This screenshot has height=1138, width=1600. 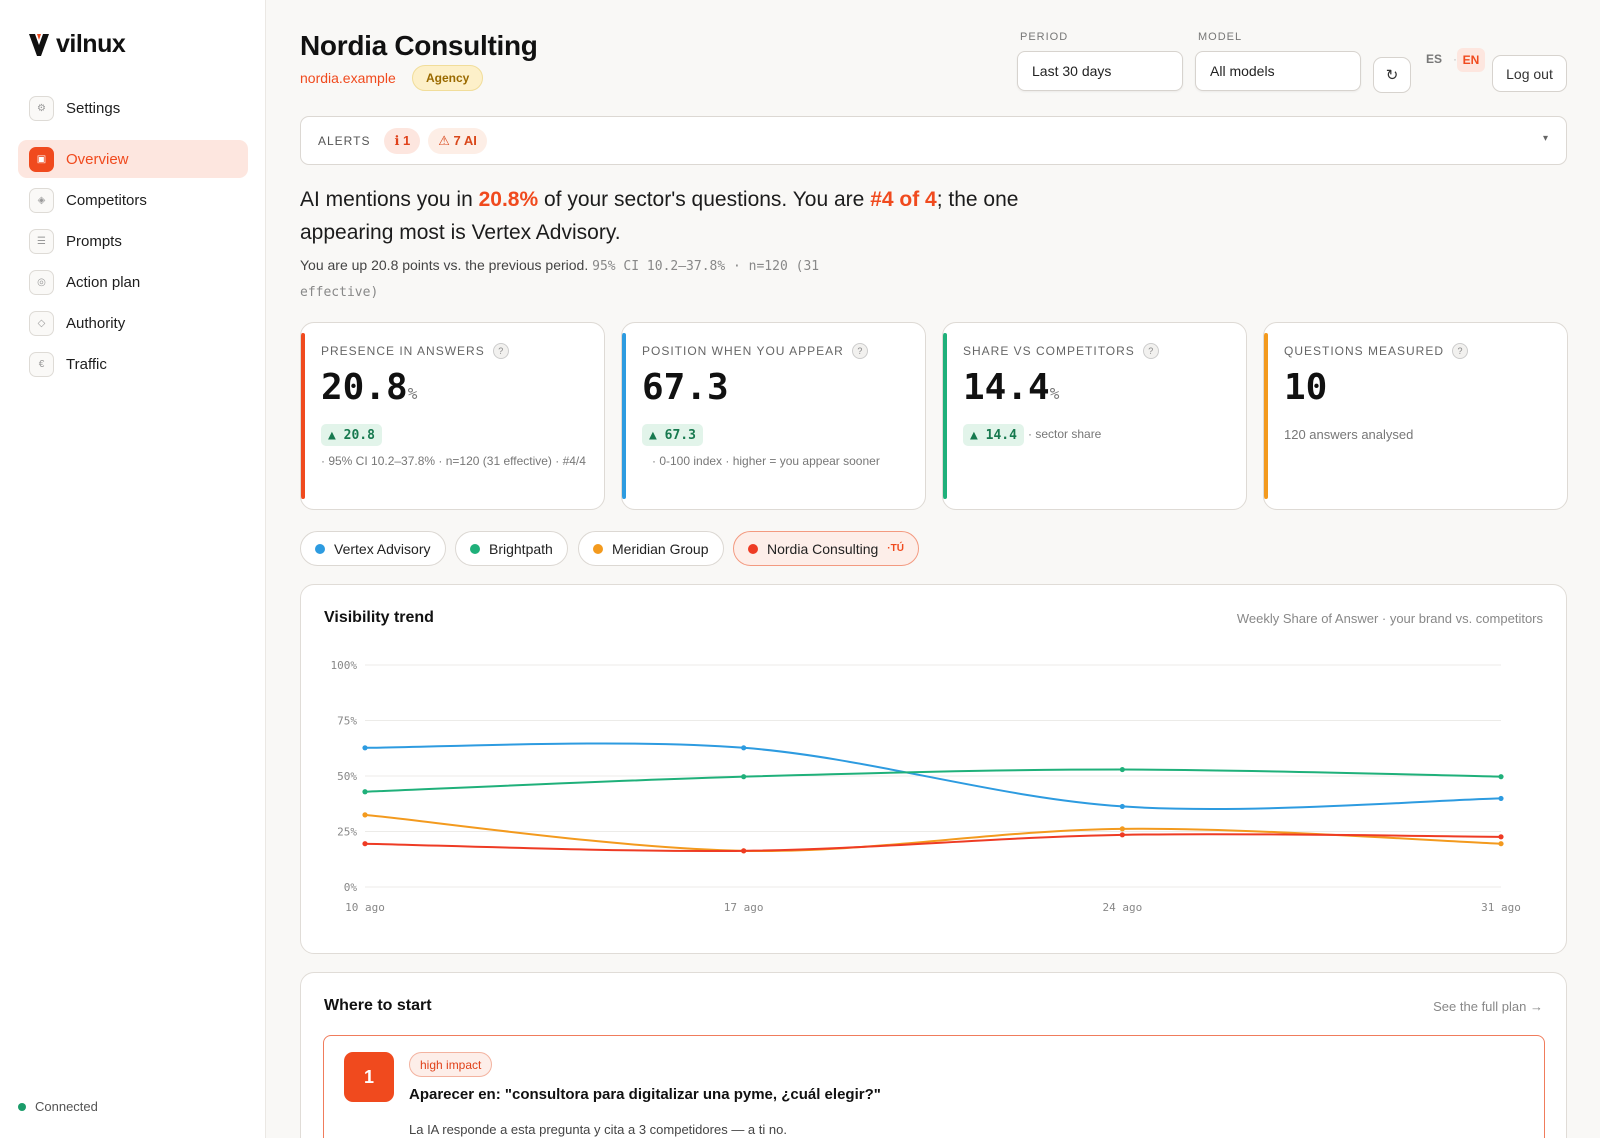 I want to click on sidebar-item-label: Authority, so click(x=96, y=323).